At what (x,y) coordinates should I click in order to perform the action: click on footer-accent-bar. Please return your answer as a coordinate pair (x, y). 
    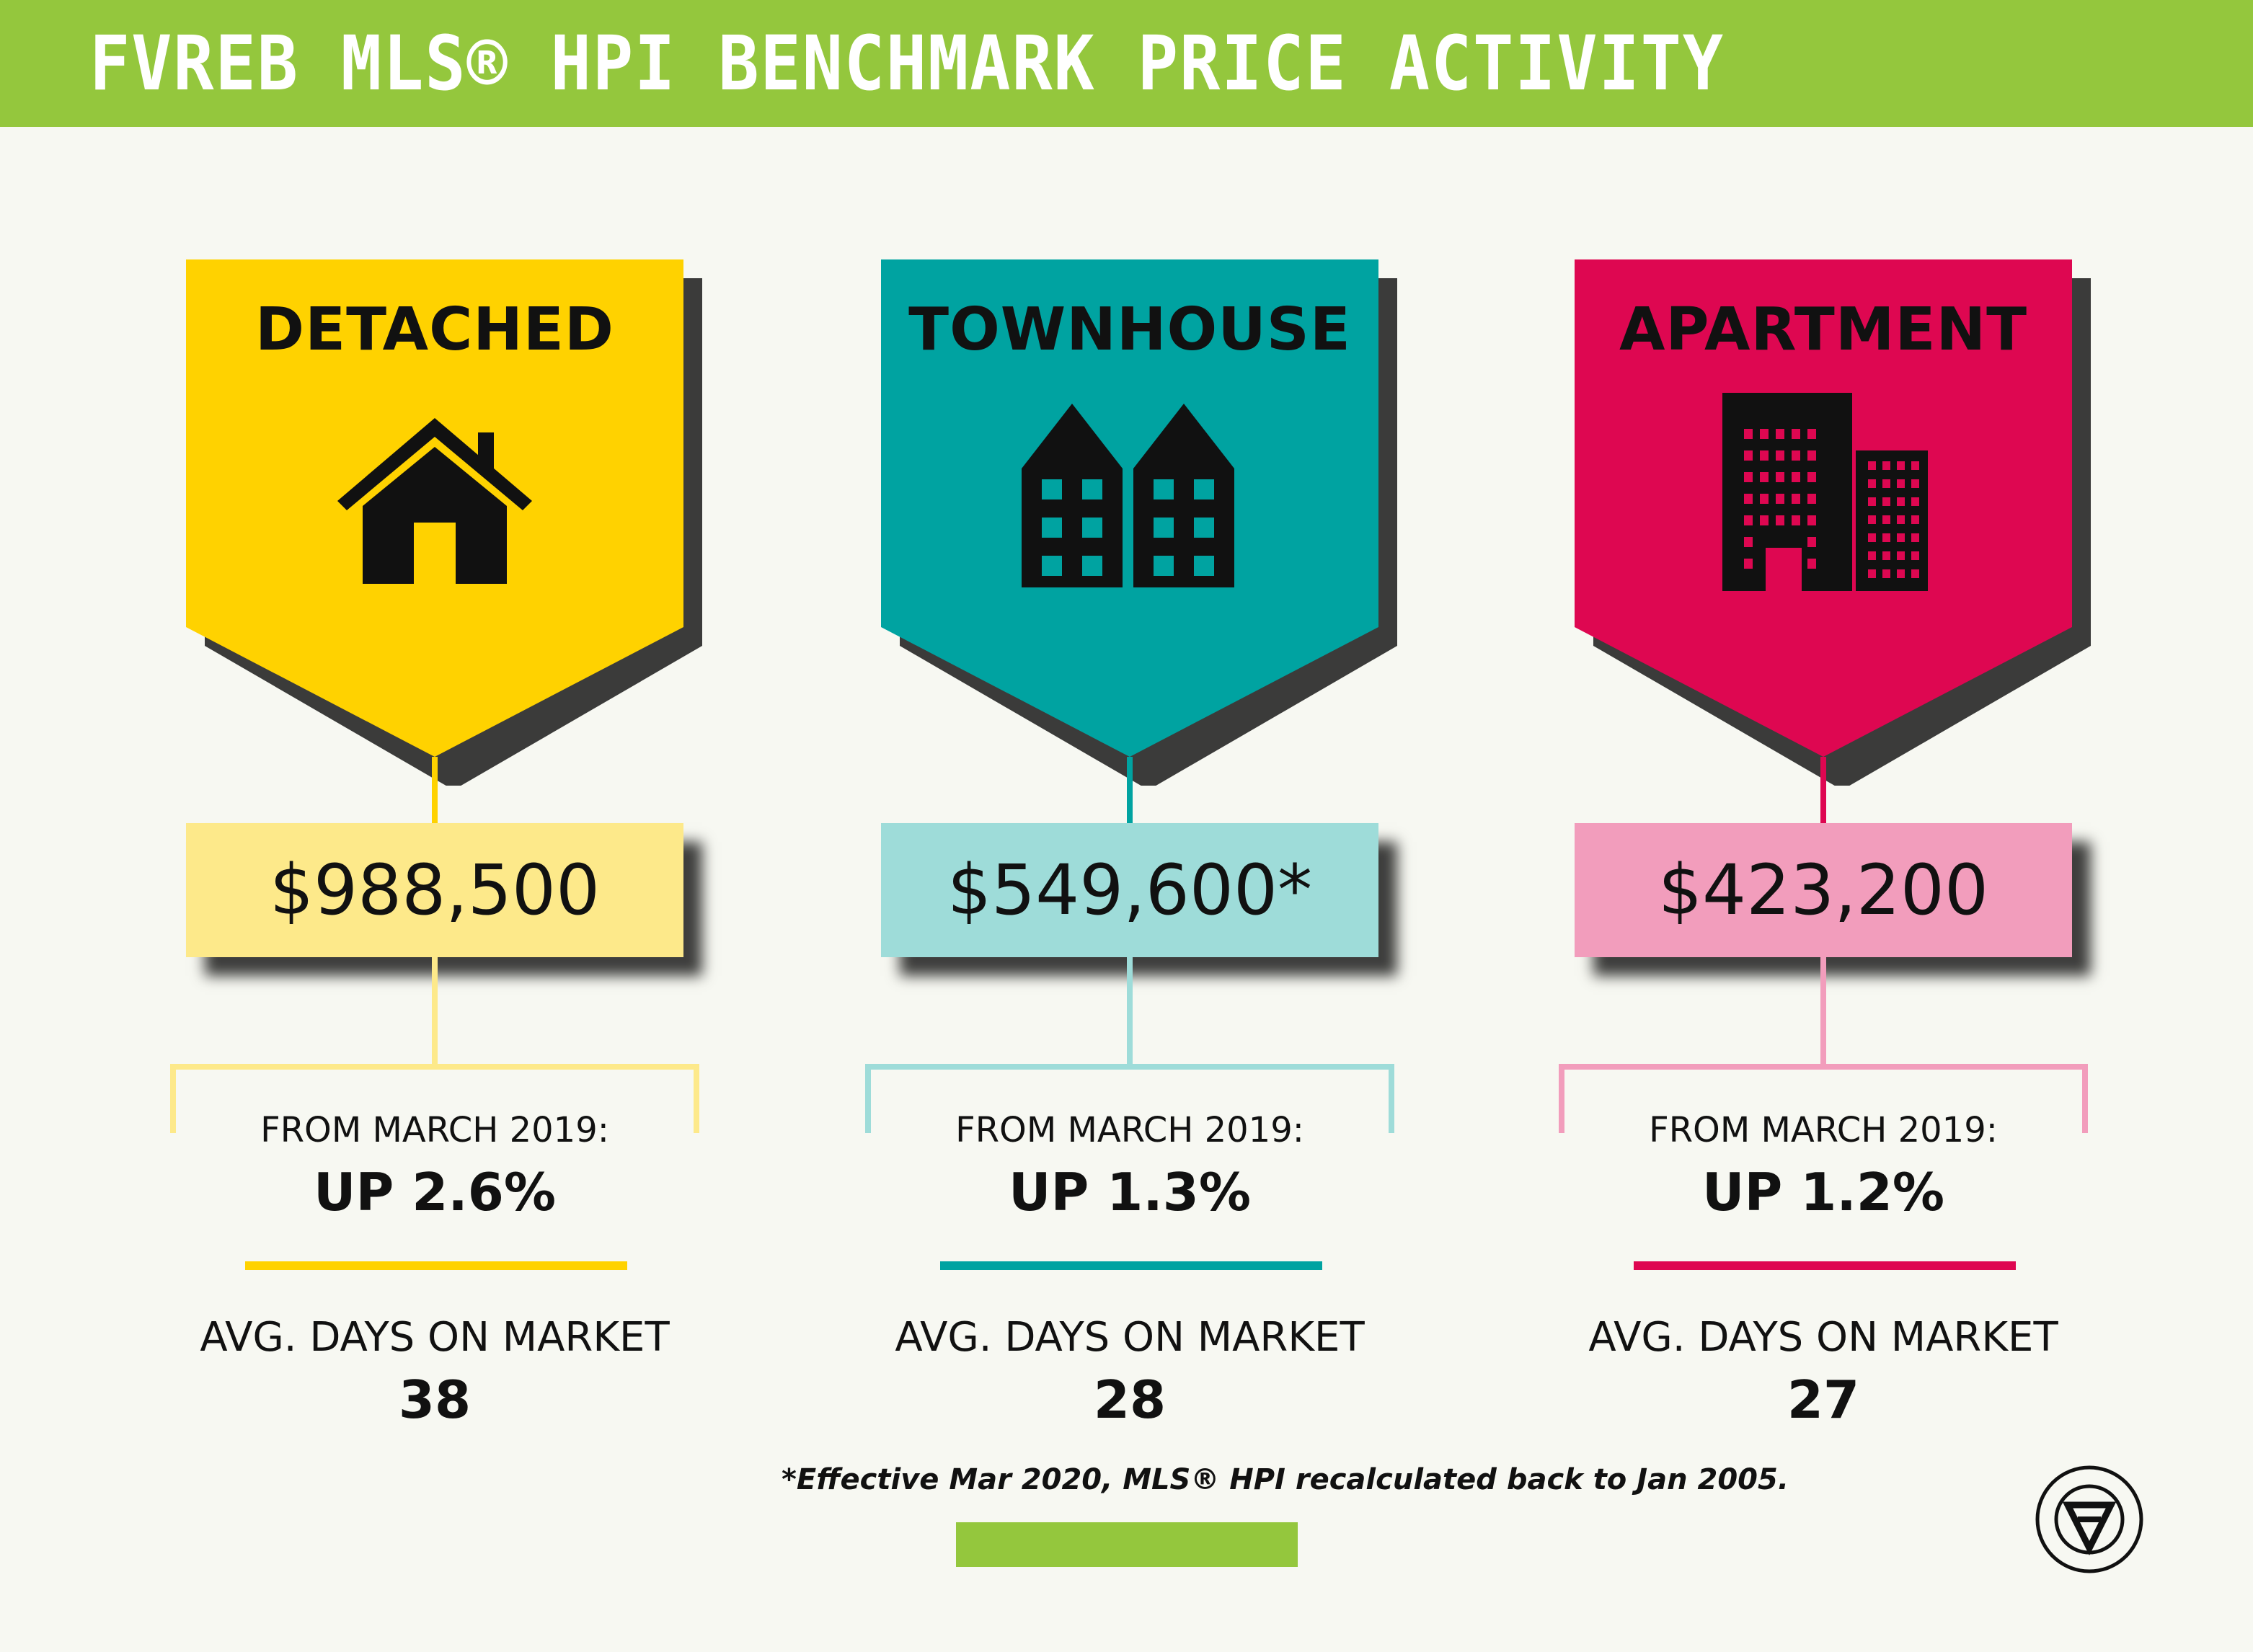
    Looking at the image, I should click on (1127, 1545).